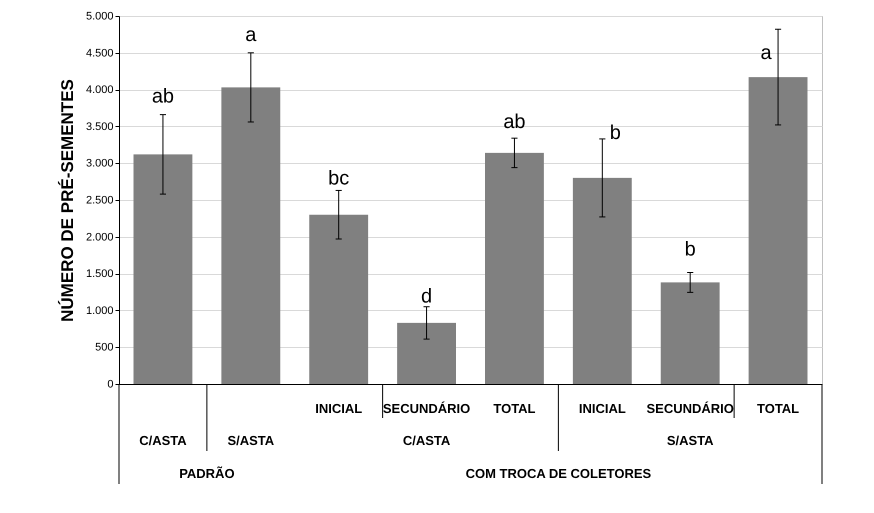  I want to click on y-tick-label: 3.500, so click(100, 126).